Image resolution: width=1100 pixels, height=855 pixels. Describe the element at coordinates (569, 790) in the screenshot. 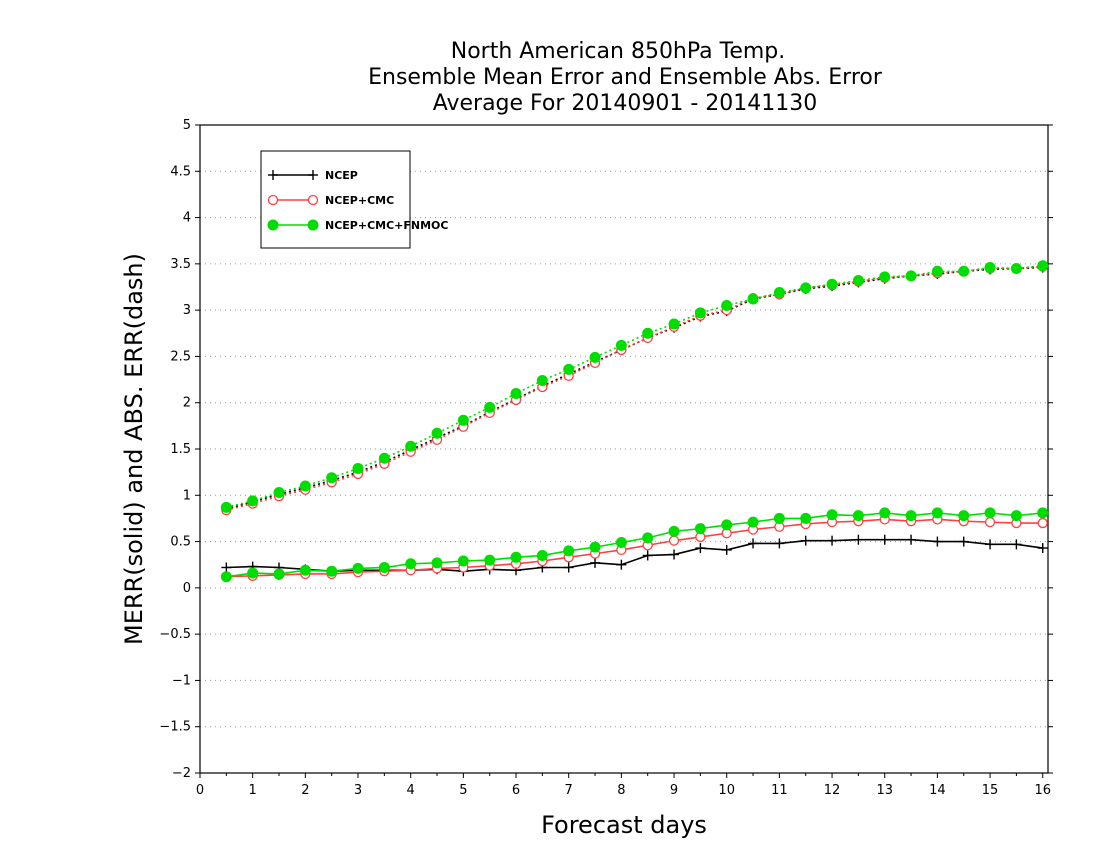

I see `x-tick-label: 7` at that location.